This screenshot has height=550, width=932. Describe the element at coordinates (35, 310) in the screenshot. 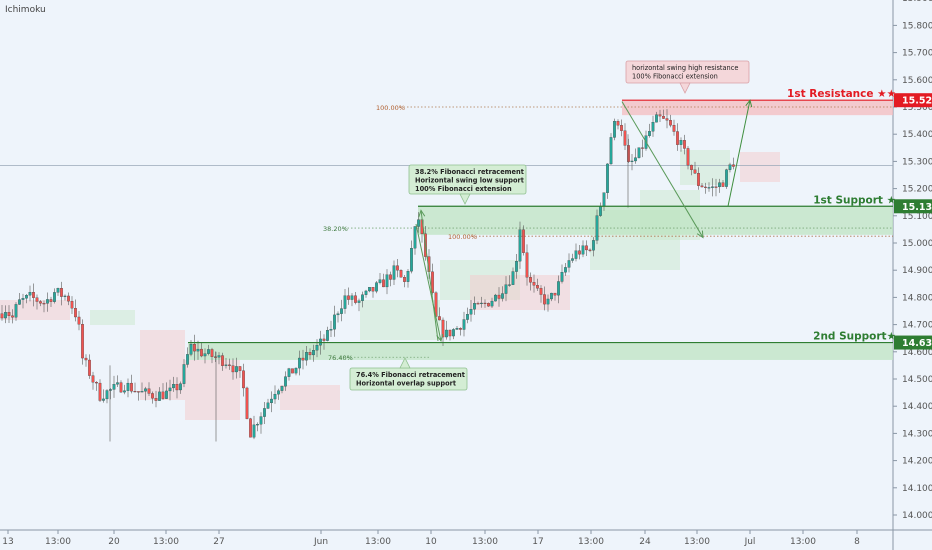

I see `cloud-bear` at that location.